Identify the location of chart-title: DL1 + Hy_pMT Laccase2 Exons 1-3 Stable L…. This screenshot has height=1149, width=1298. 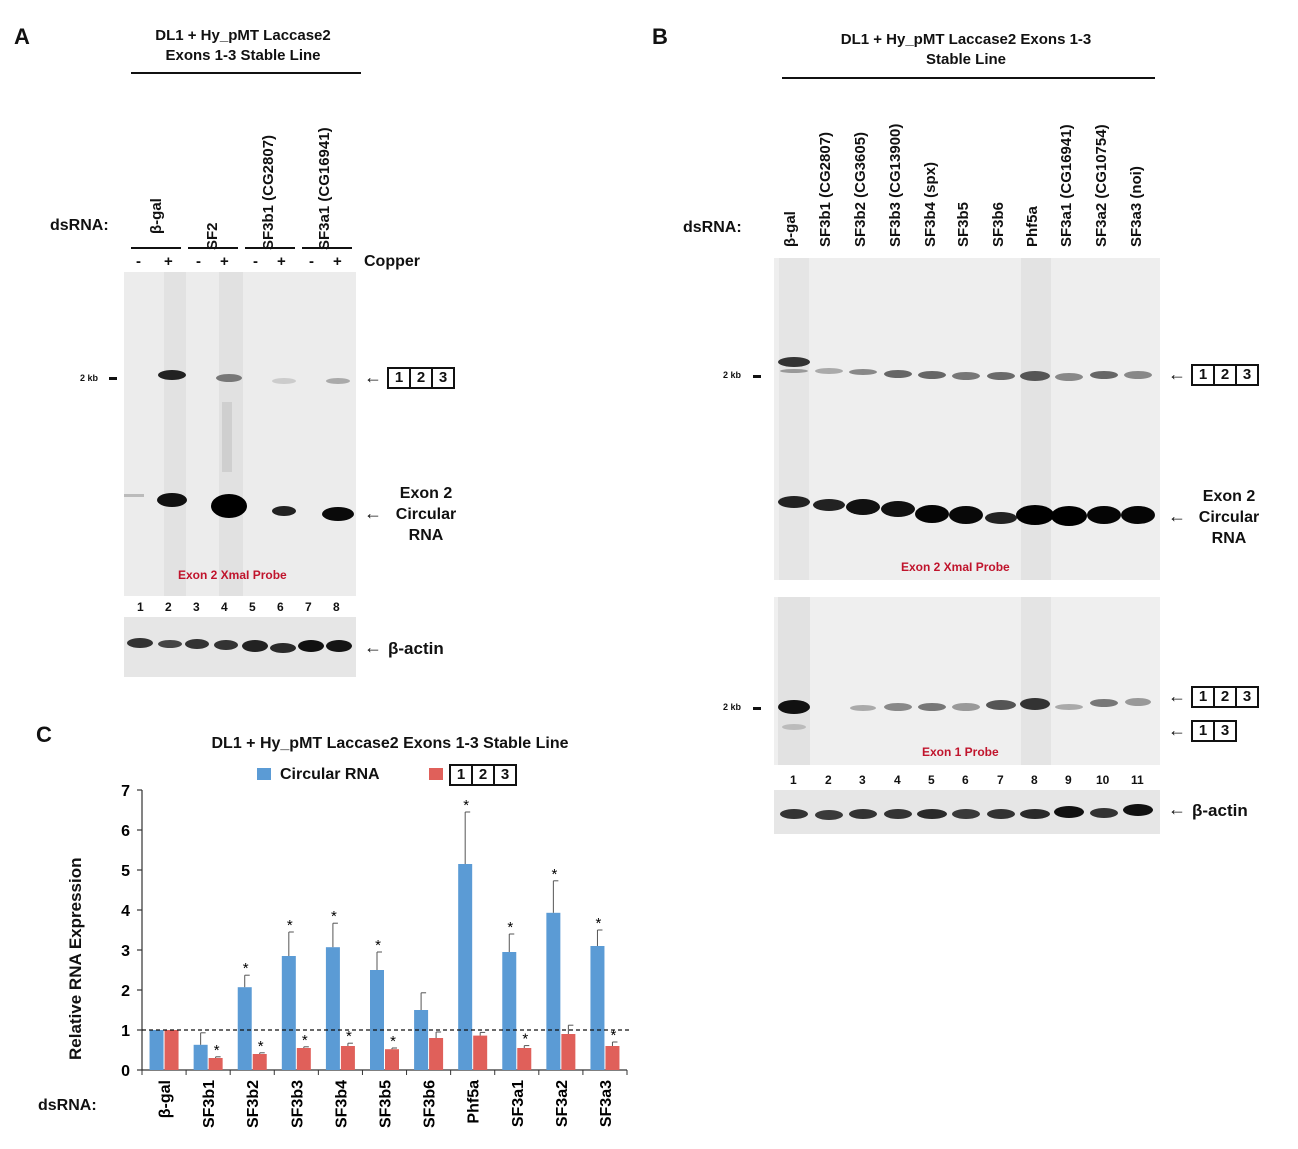
(390, 743).